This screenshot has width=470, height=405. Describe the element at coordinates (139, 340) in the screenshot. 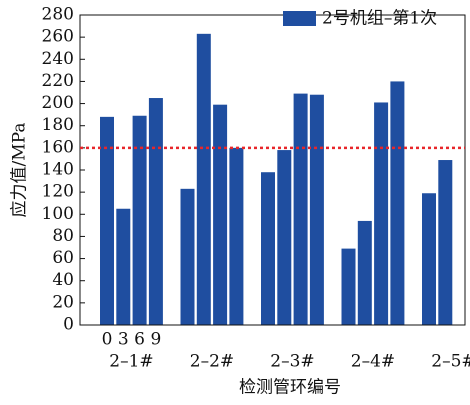

I see `position-label: 6` at that location.